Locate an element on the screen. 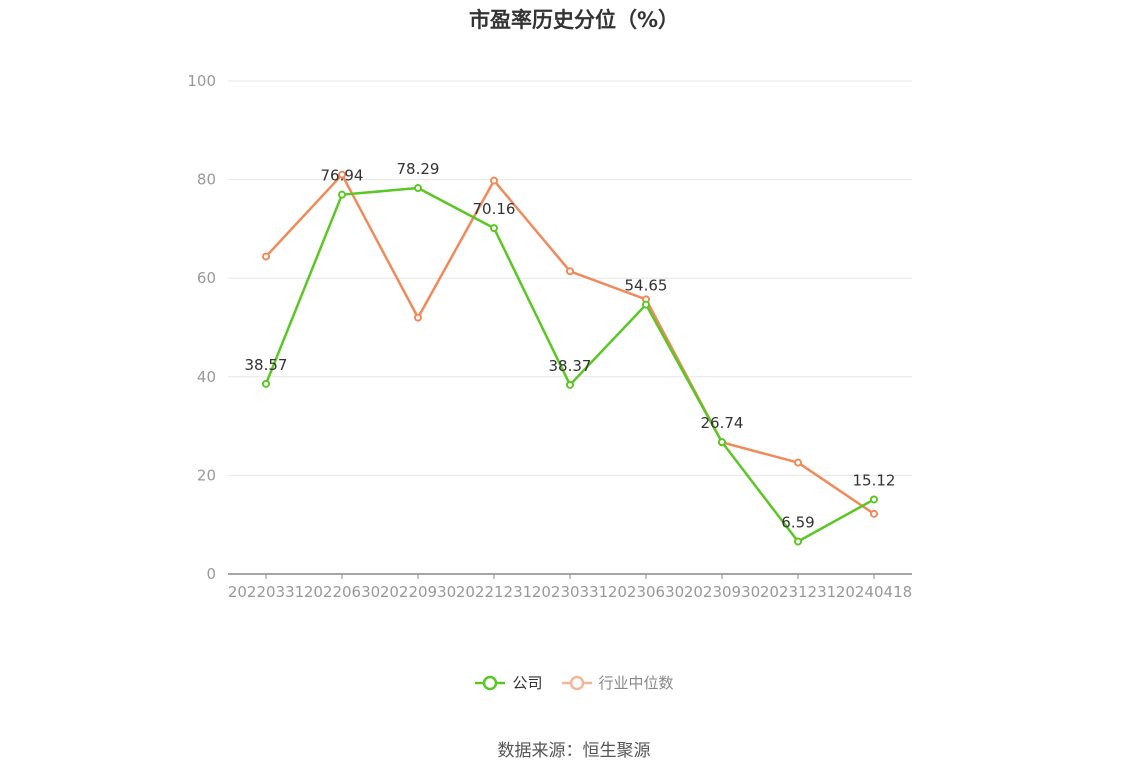  legend-industry-icon is located at coordinates (576, 682).